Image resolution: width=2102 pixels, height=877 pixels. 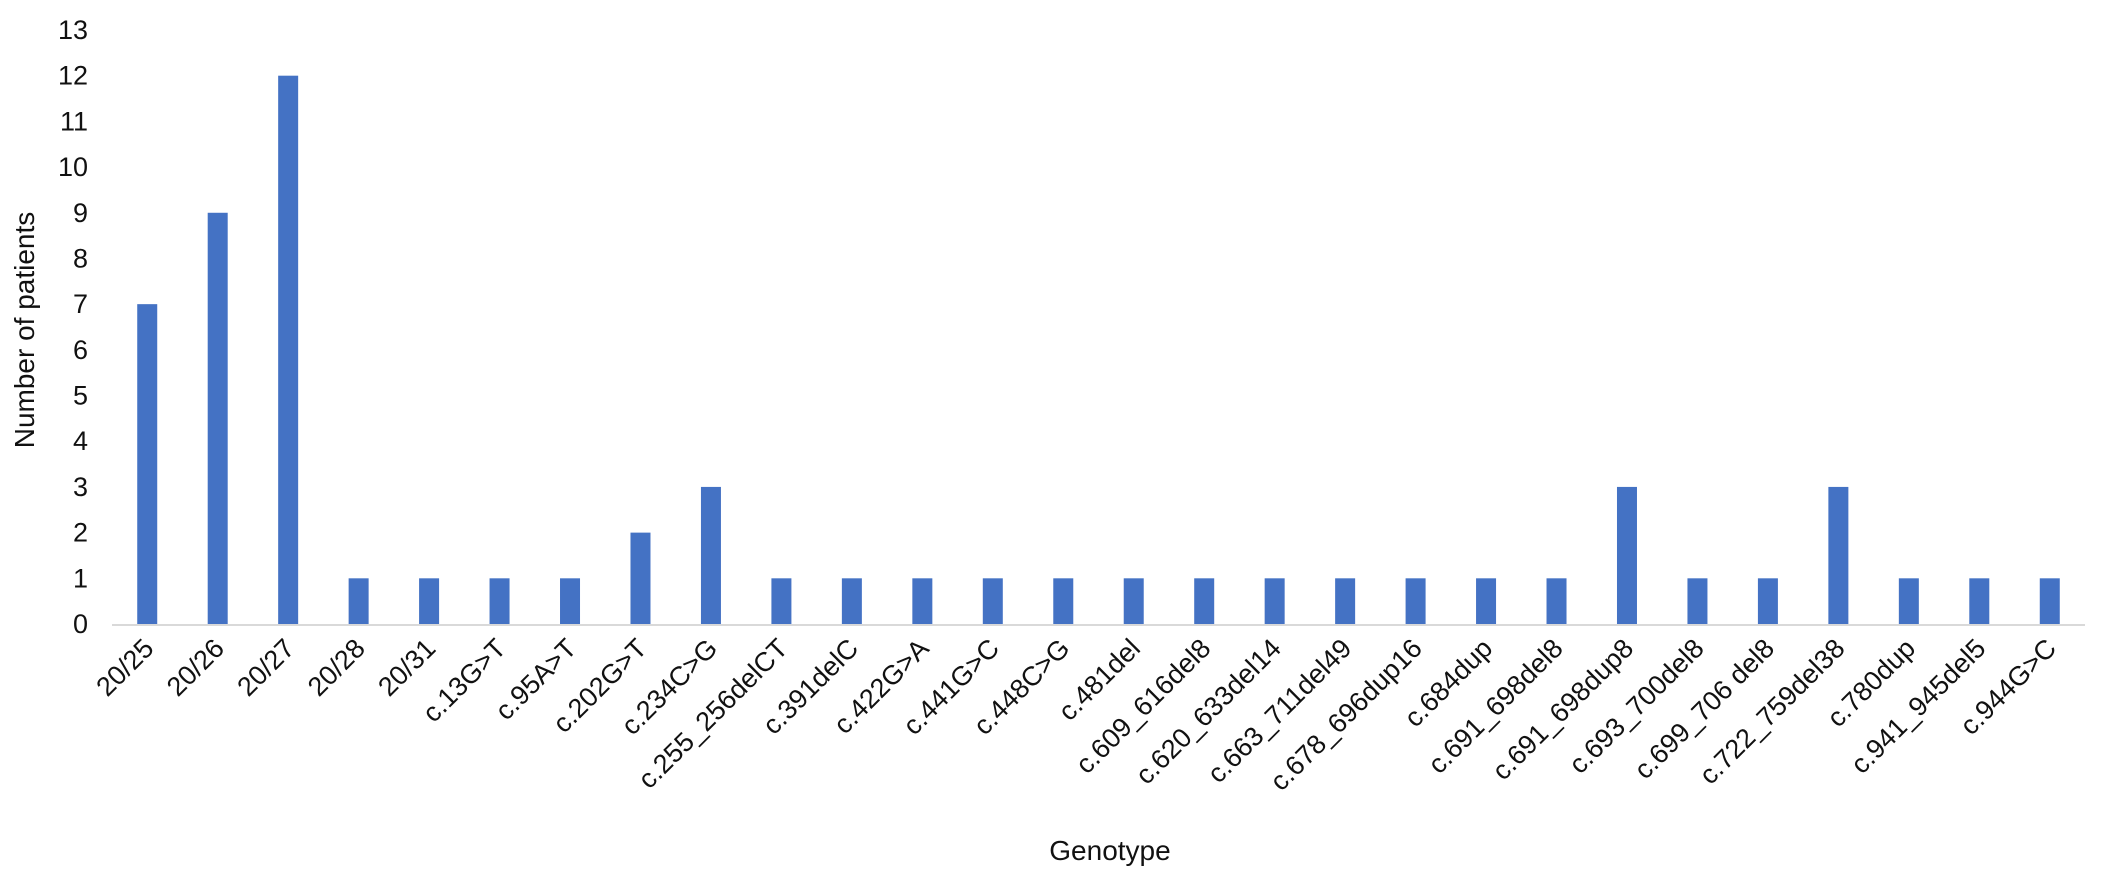 I want to click on y-axis-title: Number of patients, so click(x=24, y=330).